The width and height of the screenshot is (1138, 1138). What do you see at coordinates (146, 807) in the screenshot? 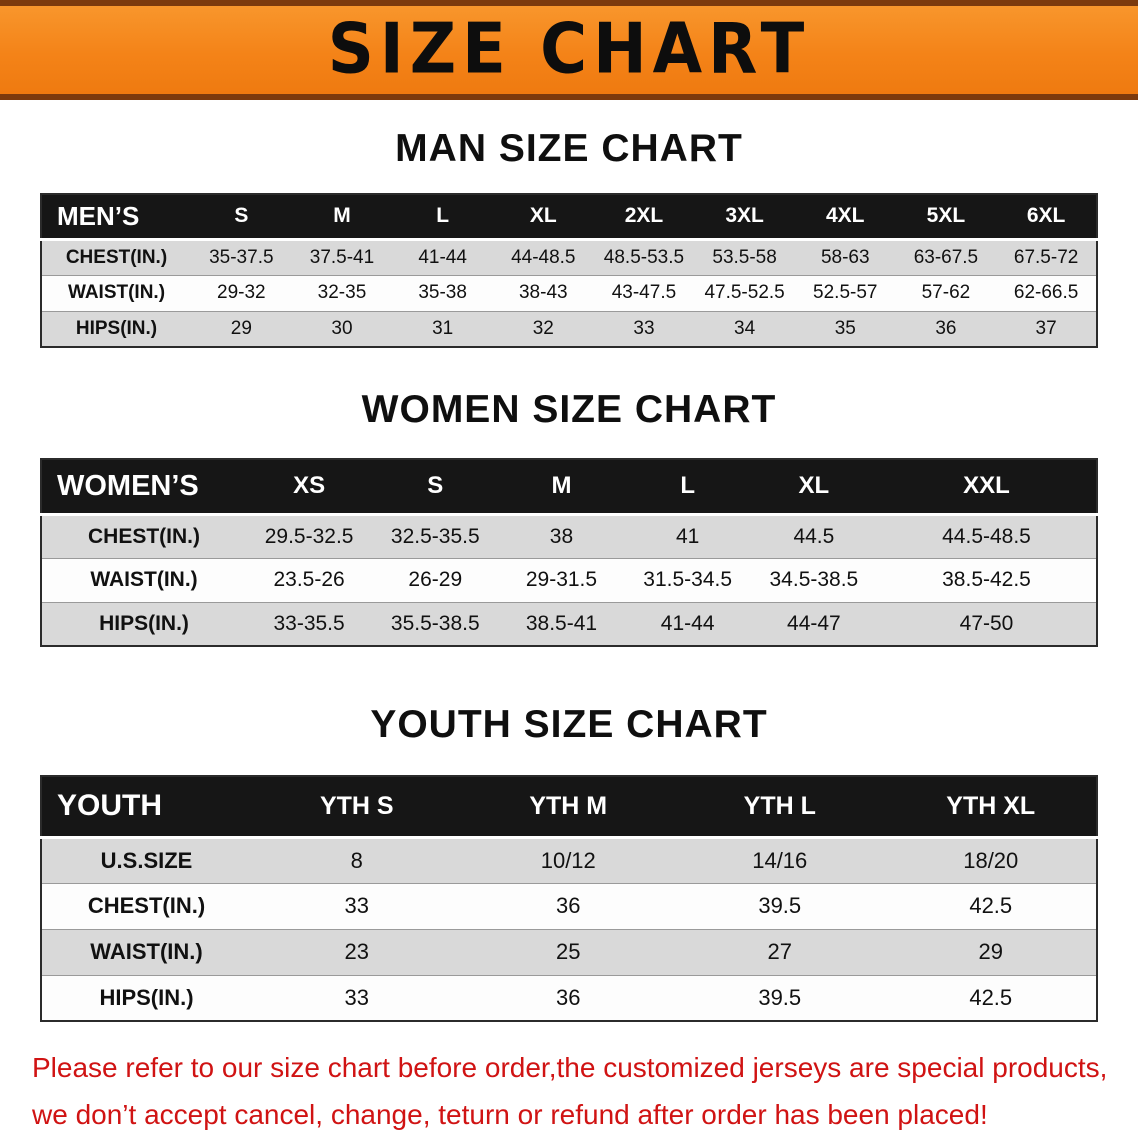
I see `table-corner-label: YOUTH` at bounding box center [146, 807].